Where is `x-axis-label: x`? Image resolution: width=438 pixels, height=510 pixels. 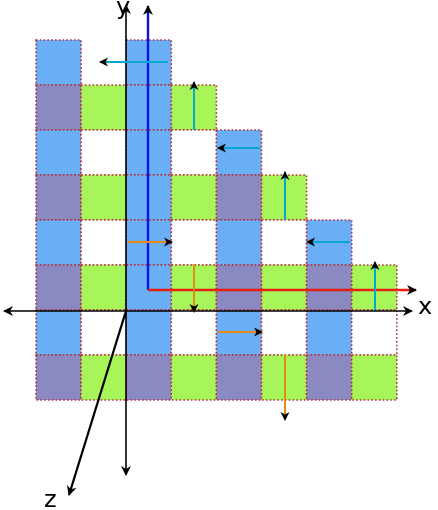 x-axis-label: x is located at coordinates (425, 306).